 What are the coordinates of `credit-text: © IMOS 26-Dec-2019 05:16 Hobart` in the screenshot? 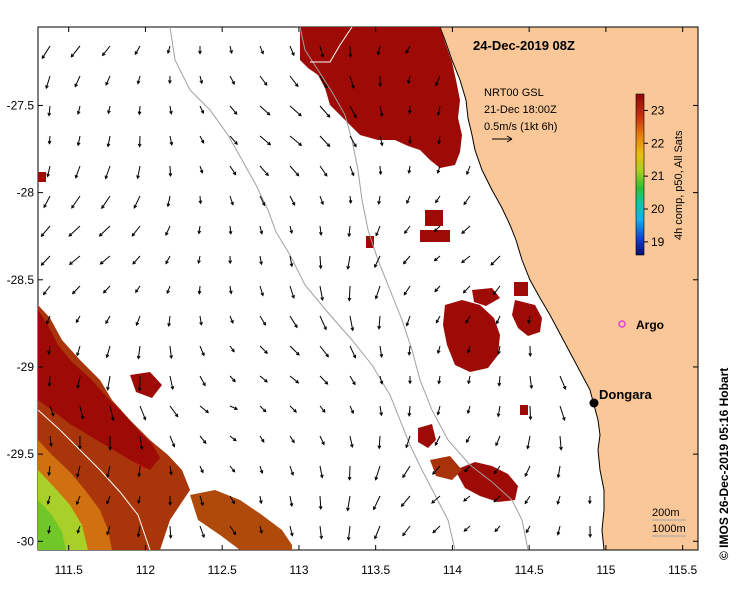 It's located at (724, 464).